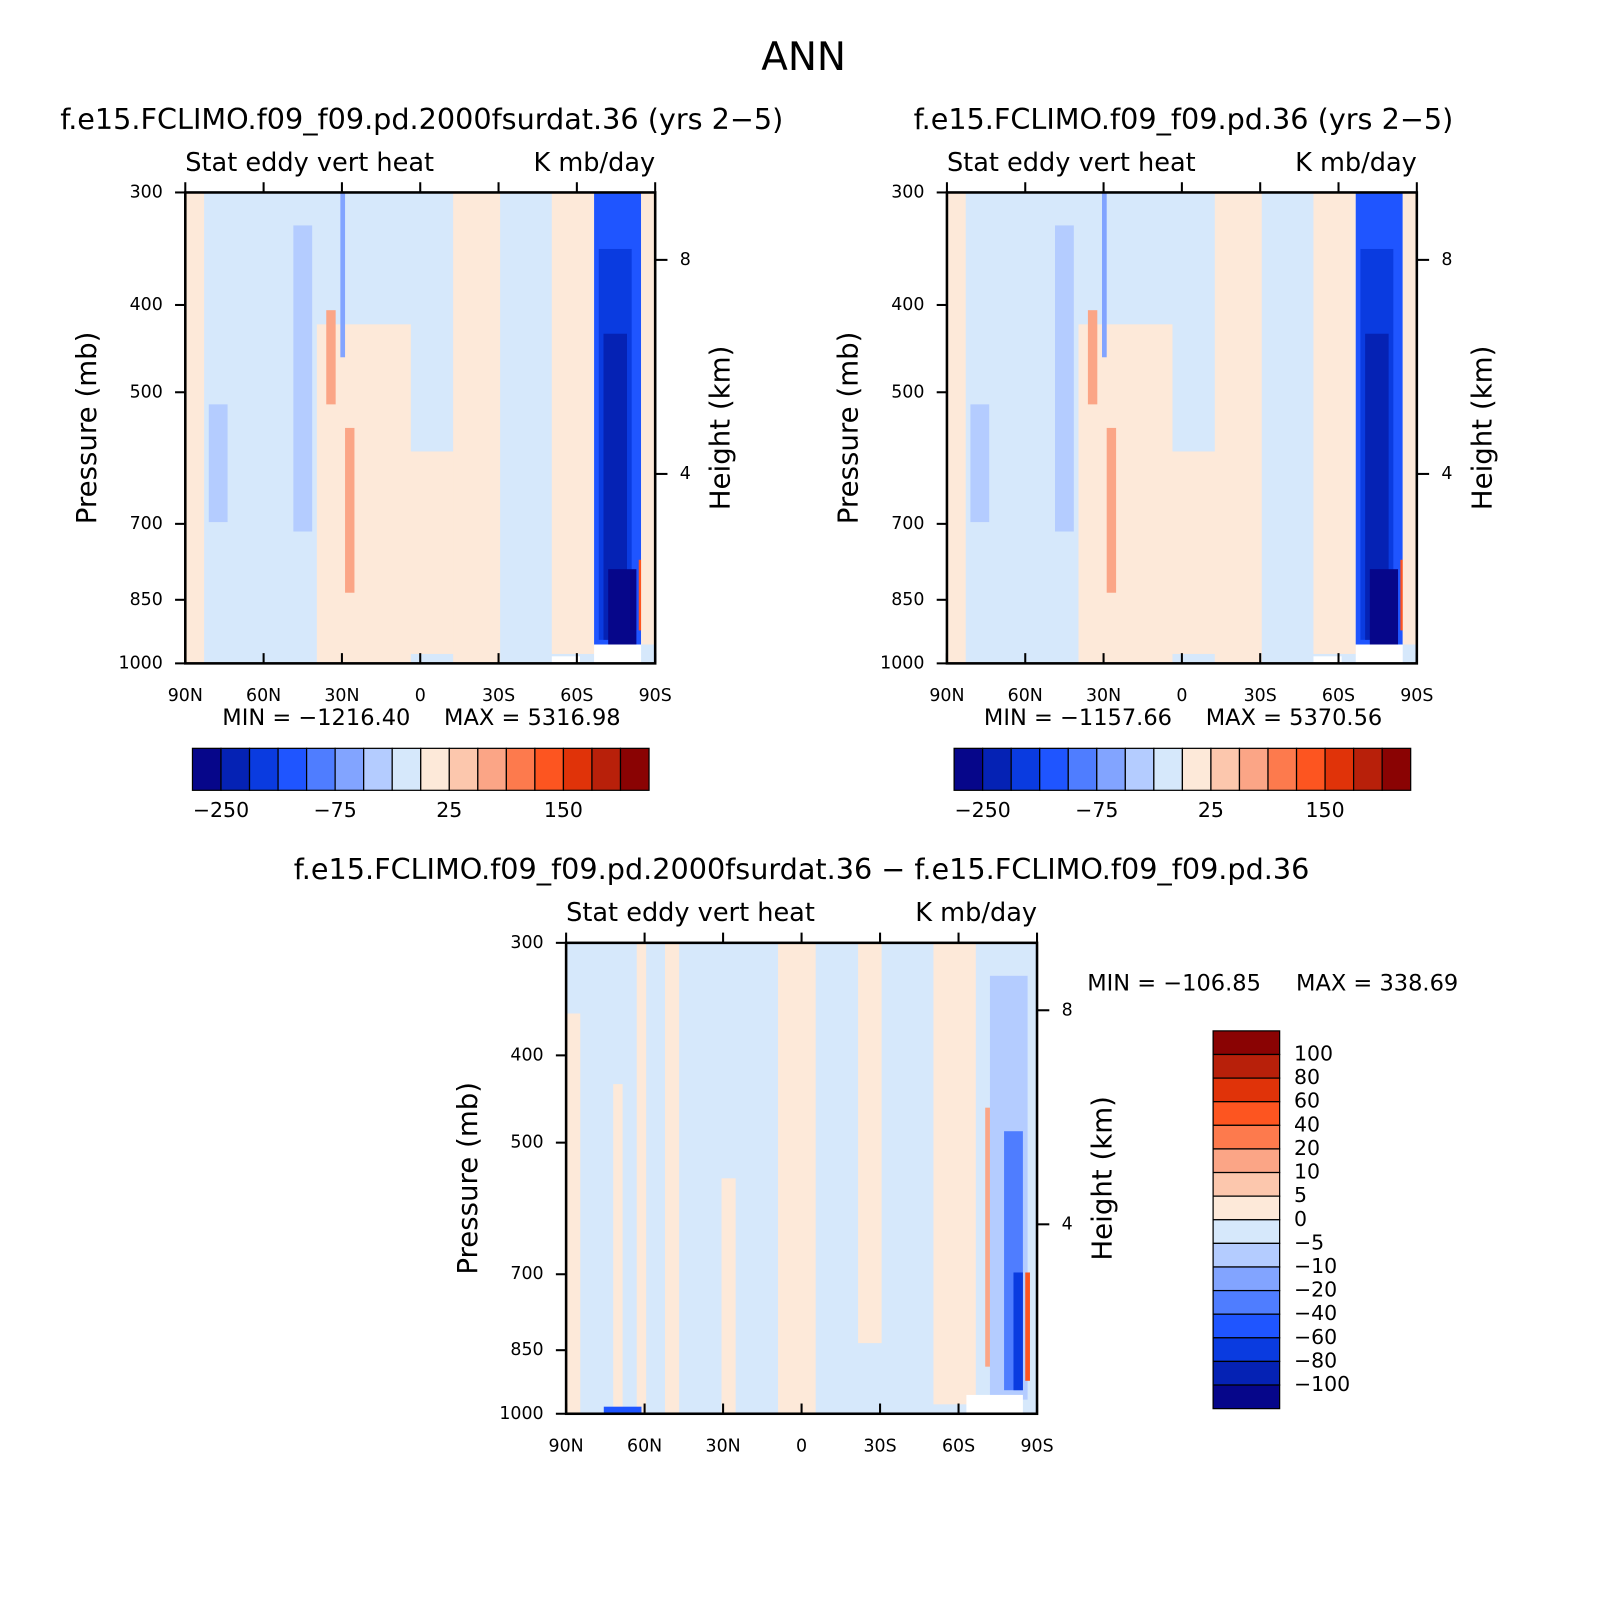  I want to click on colorbar-label: −100, so click(1322, 1384).